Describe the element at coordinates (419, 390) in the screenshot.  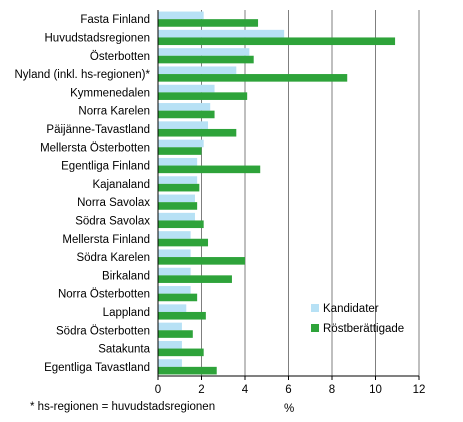
I see `x-tick-label: 12` at that location.